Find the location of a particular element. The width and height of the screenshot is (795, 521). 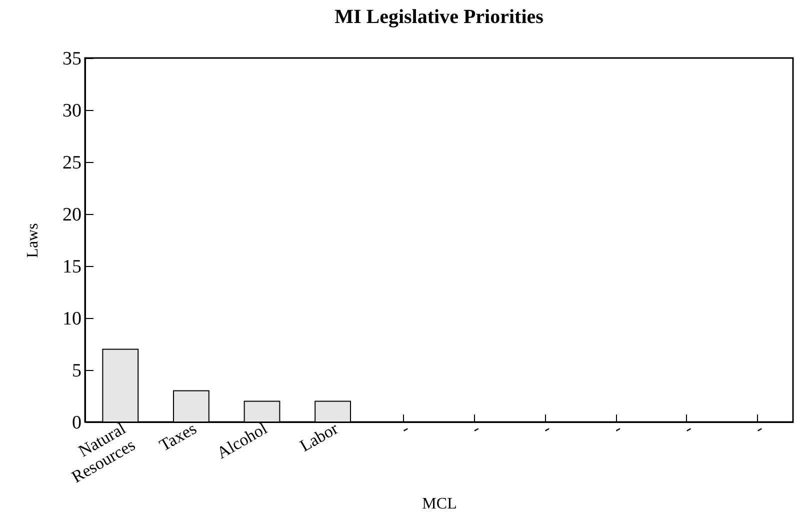

y-tick-label: 35 is located at coordinates (72, 59).